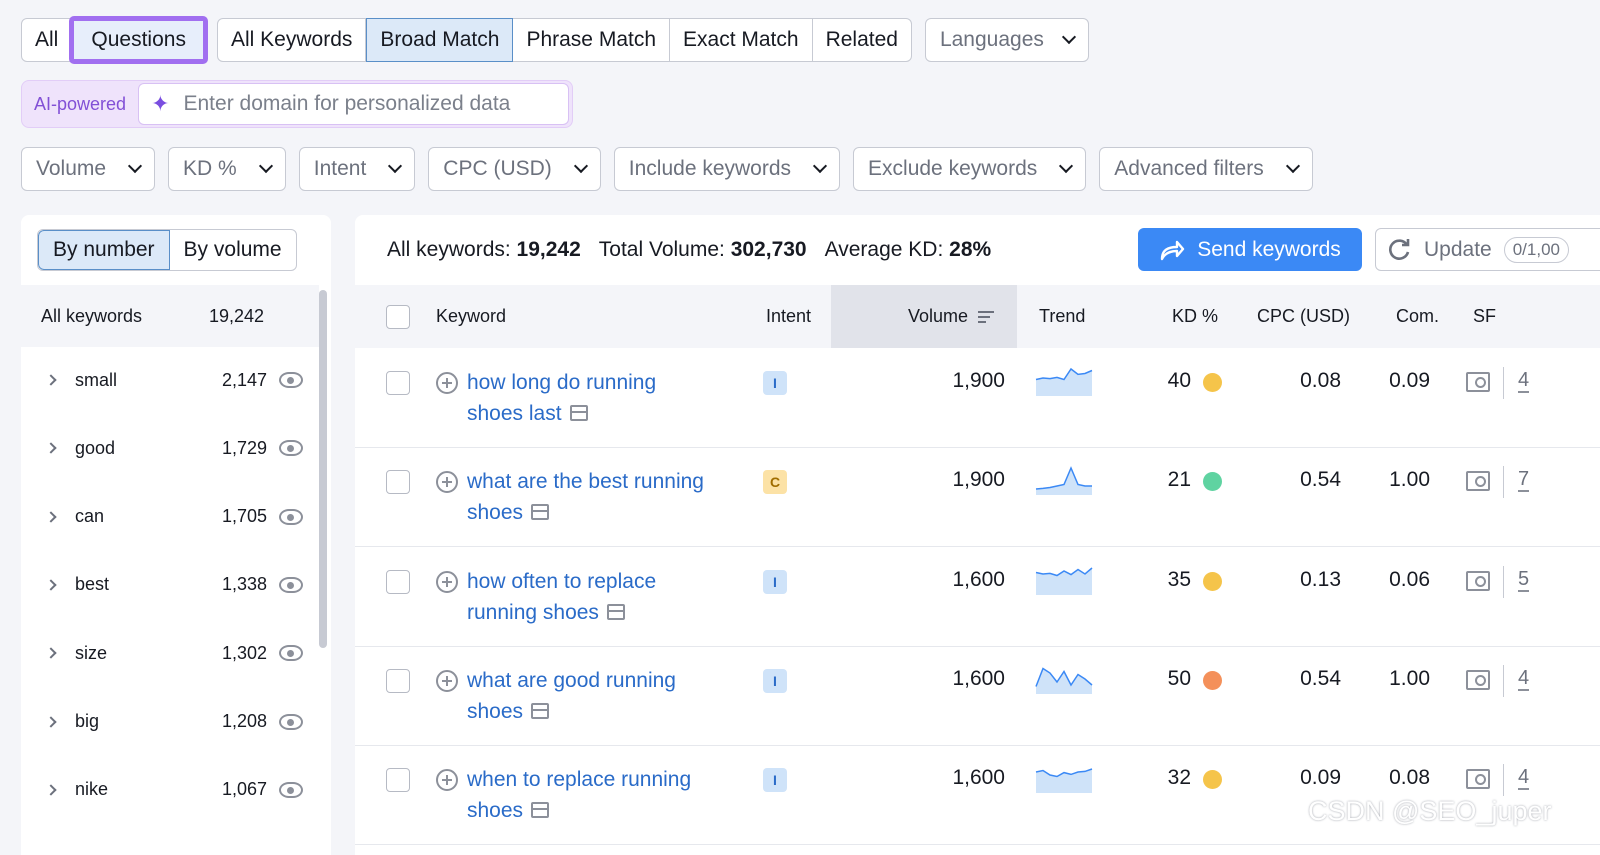 This screenshot has height=855, width=1600. What do you see at coordinates (1195, 316) in the screenshot?
I see `col-kd: KD %` at bounding box center [1195, 316].